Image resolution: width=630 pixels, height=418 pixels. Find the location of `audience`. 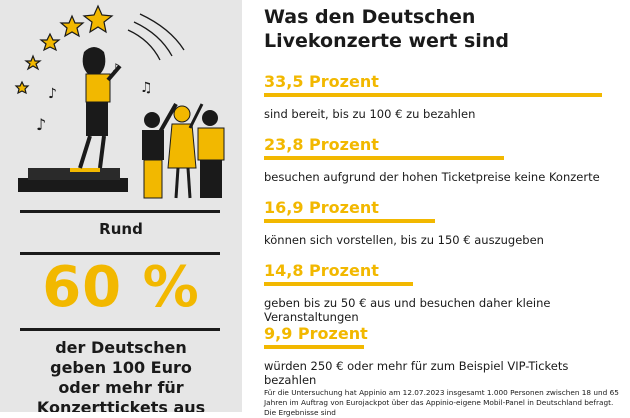

audience is located at coordinates (183, 151).